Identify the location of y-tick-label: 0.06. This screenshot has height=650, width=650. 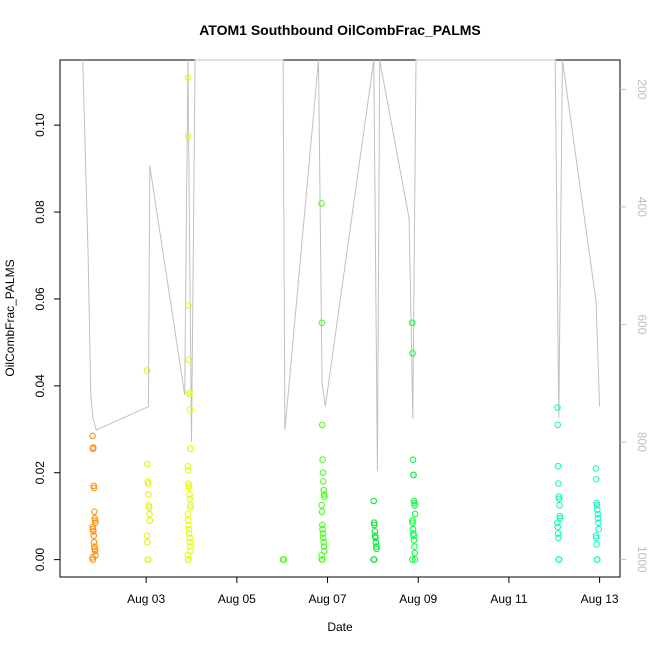
(40, 299).